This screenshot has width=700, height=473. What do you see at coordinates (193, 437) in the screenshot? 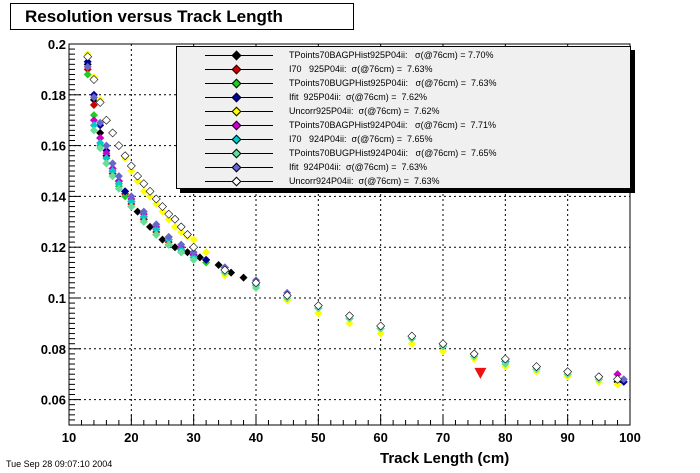
I see `x-tick-label: 30` at bounding box center [193, 437].